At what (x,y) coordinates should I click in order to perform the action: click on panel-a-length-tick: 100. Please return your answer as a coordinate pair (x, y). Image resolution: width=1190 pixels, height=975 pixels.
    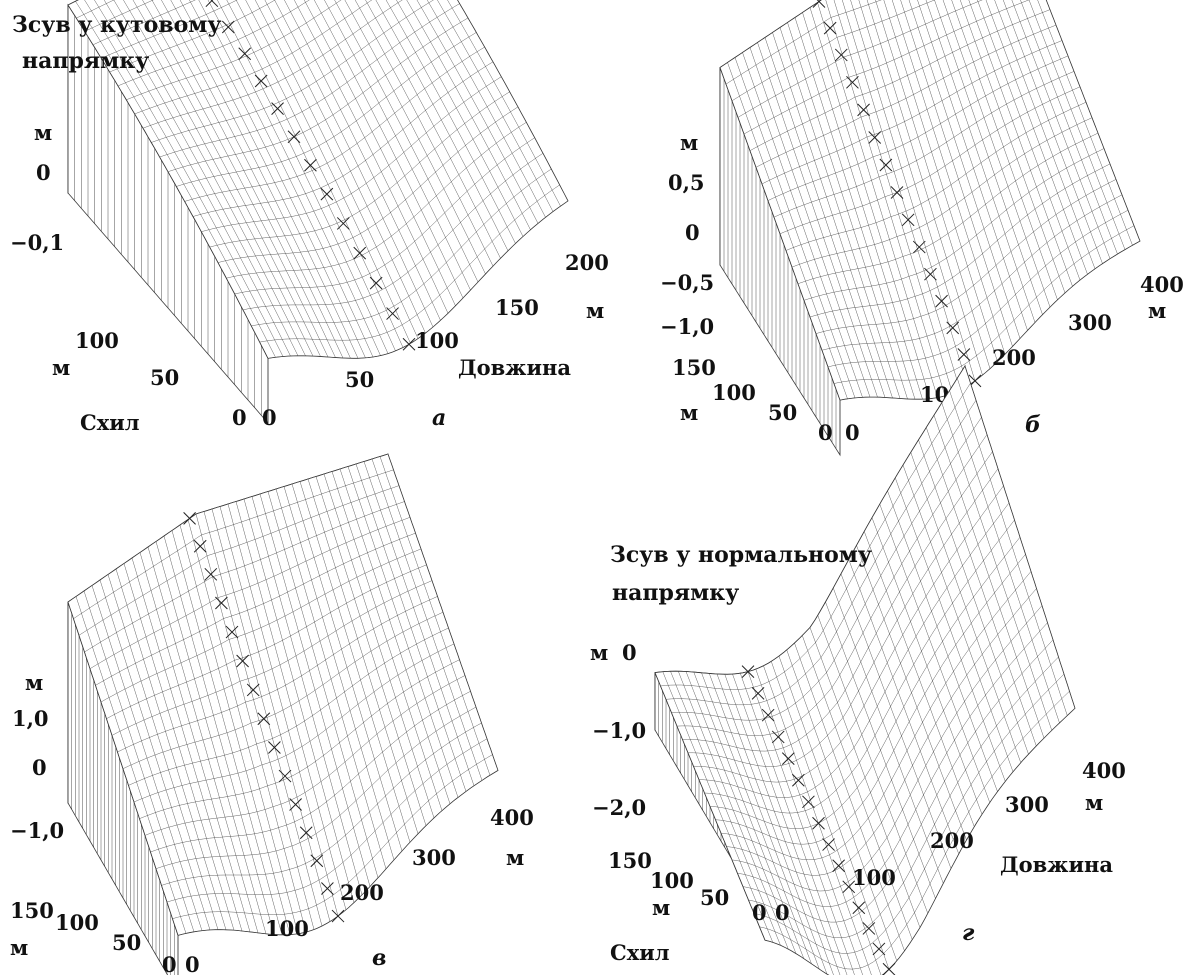
    Looking at the image, I should click on (437, 340).